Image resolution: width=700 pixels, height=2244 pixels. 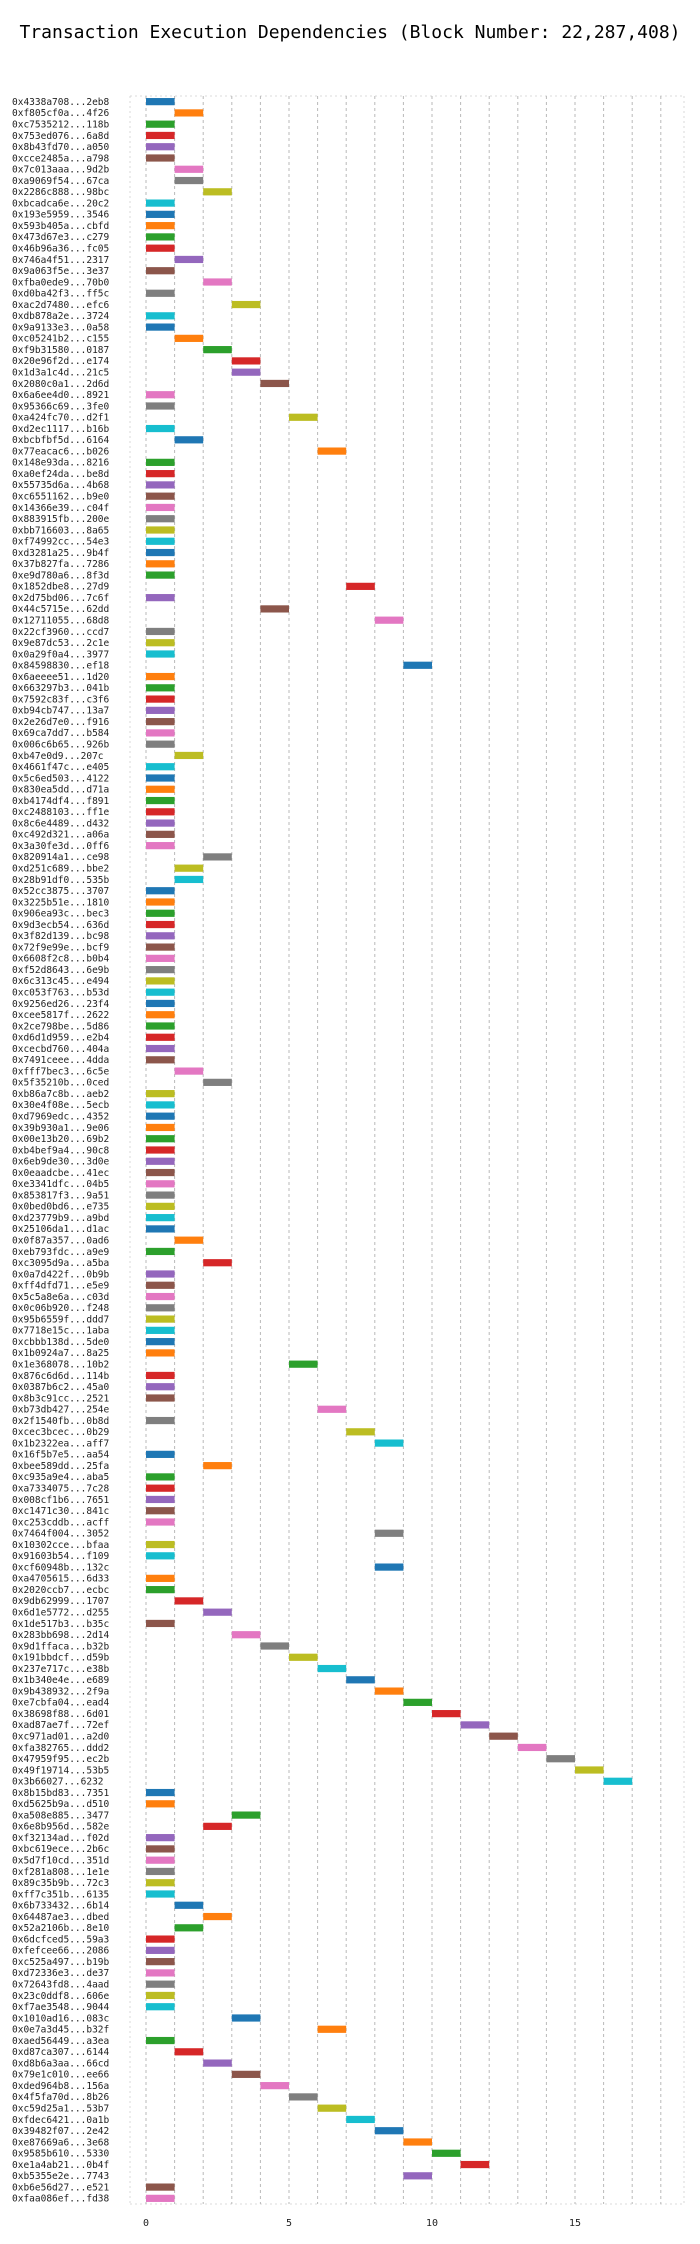 I want to click on transaction-label: 0x28b91df0...535b, so click(x=61, y=880).